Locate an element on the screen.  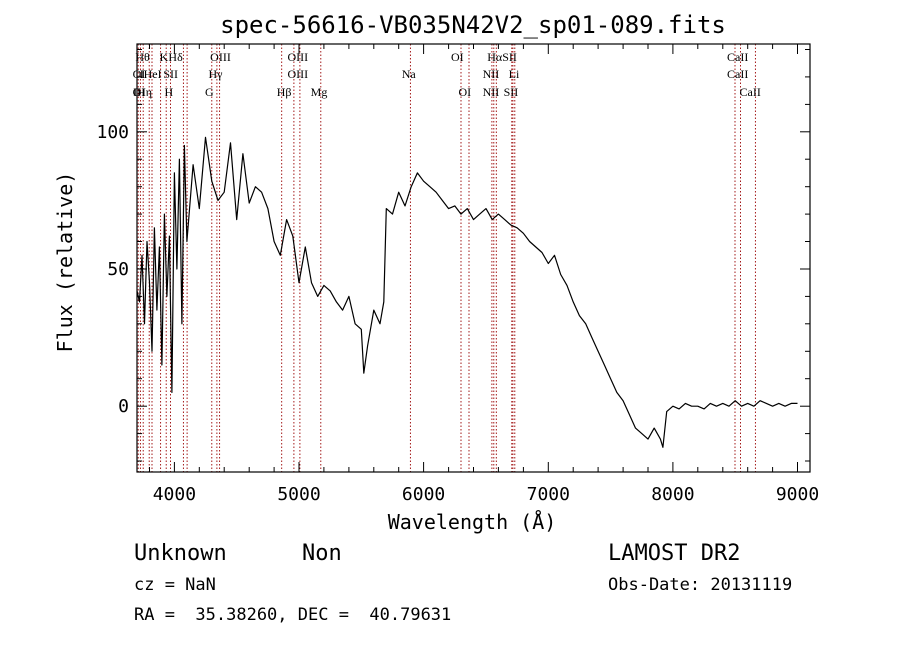
line-label-10: I is located at coordinates (142, 74).